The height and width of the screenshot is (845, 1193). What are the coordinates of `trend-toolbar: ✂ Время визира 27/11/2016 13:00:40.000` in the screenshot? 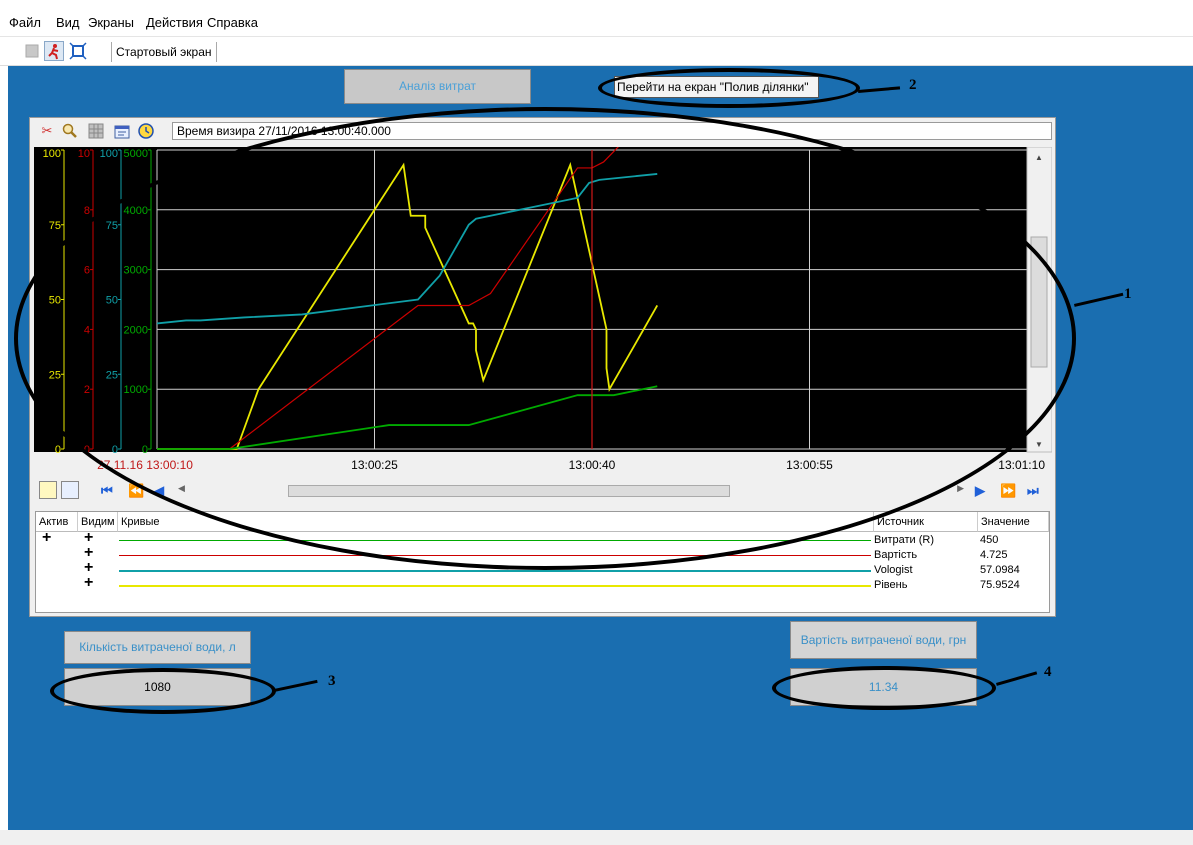 It's located at (542, 131).